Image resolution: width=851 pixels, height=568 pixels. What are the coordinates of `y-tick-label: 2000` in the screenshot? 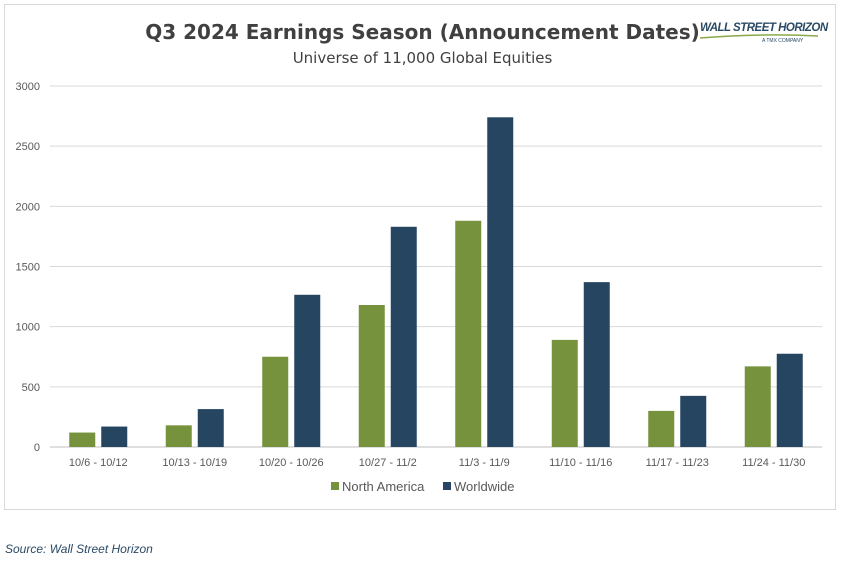 It's located at (28, 207).